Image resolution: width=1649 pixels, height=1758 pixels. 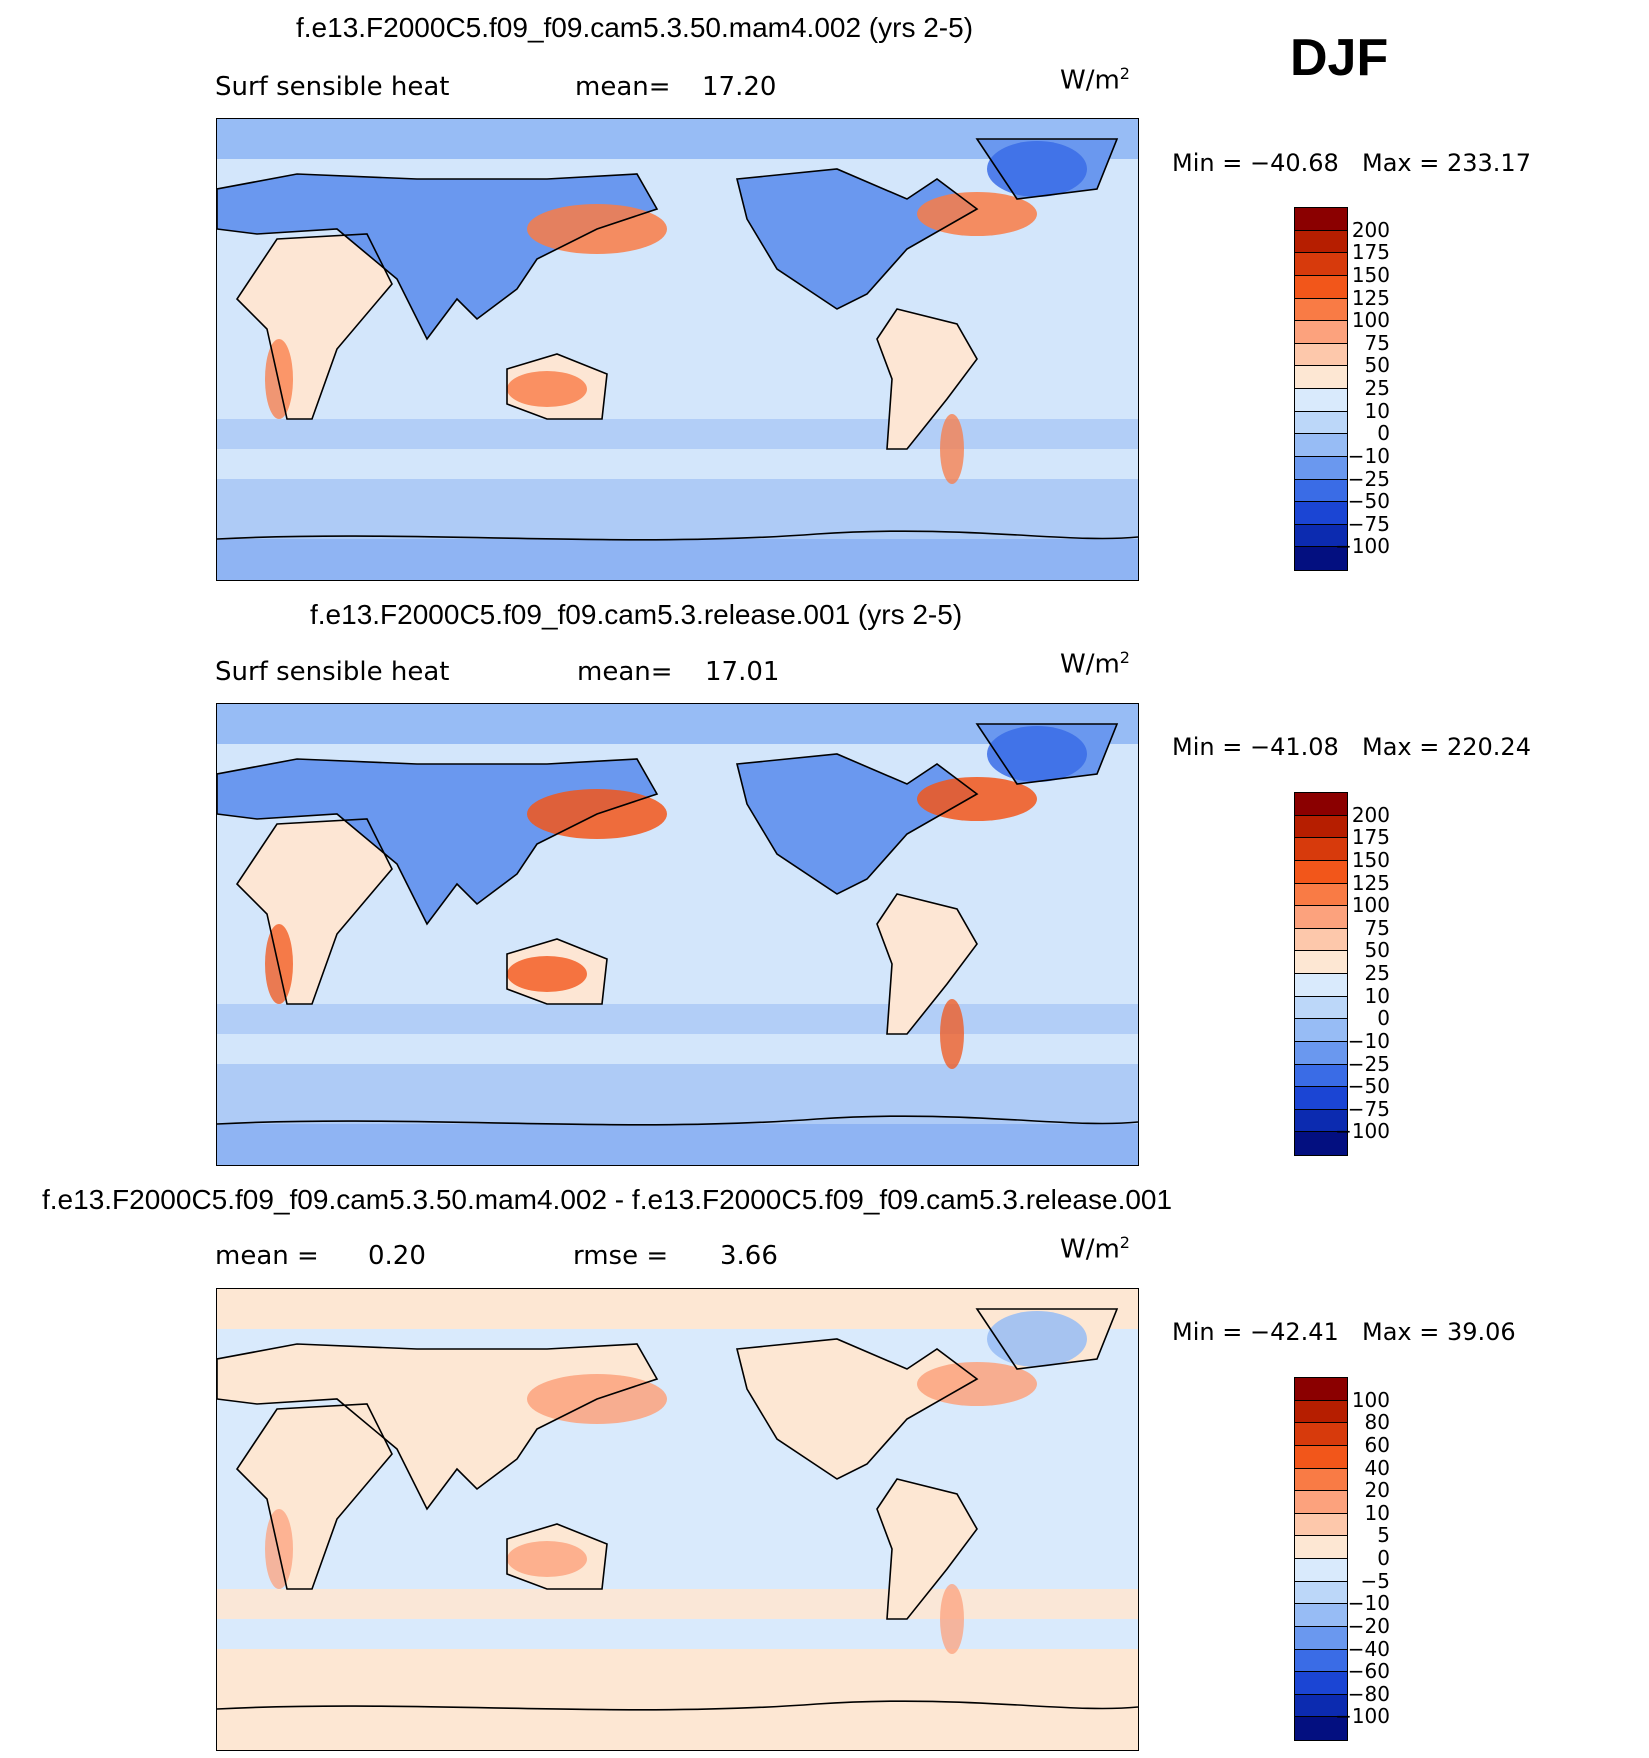 I want to click on panel3-colorbar, so click(x=1321, y=1559).